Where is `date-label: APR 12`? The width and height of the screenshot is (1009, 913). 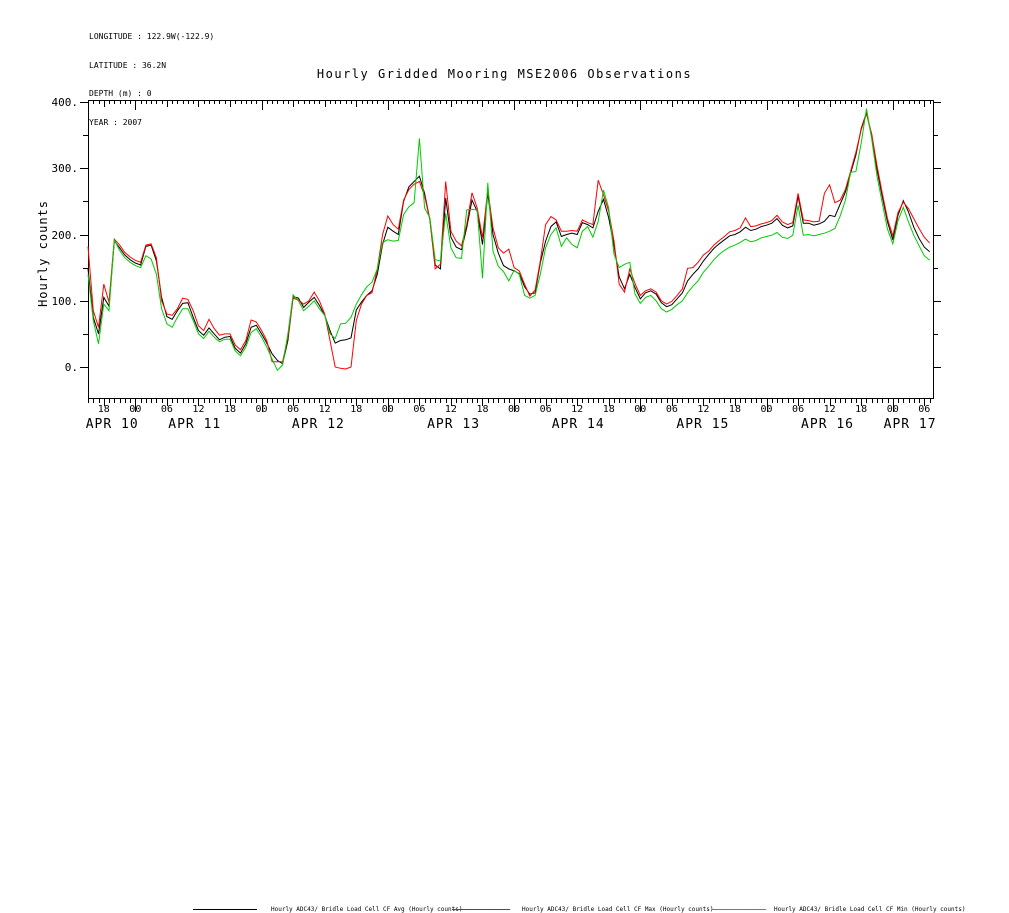
date-label: APR 12 is located at coordinates (318, 424).